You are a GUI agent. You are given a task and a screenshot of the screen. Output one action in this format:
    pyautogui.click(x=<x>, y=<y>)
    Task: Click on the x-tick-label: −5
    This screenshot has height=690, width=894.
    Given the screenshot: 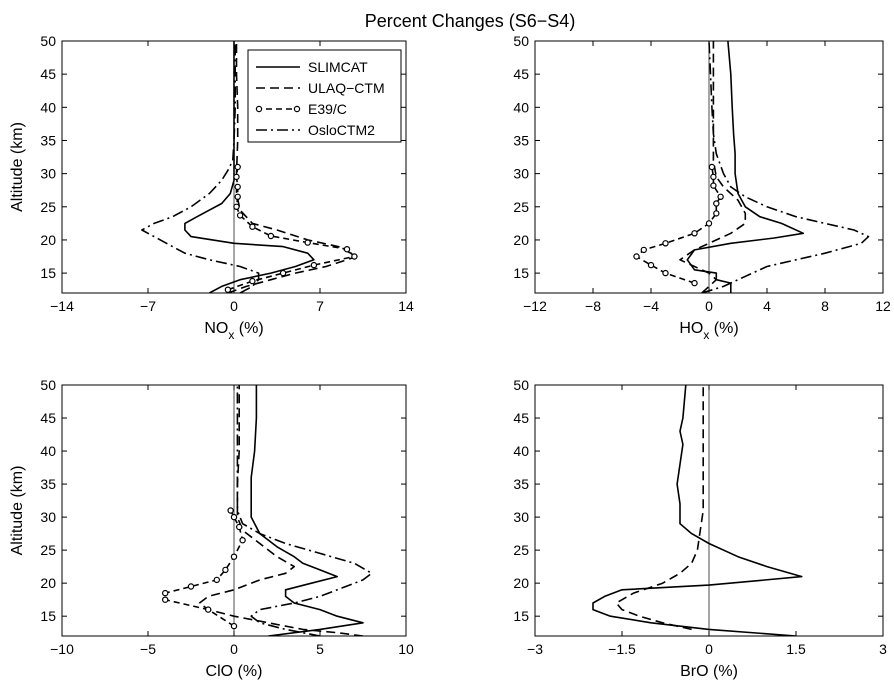 What is the action you would take?
    pyautogui.click(x=148, y=649)
    